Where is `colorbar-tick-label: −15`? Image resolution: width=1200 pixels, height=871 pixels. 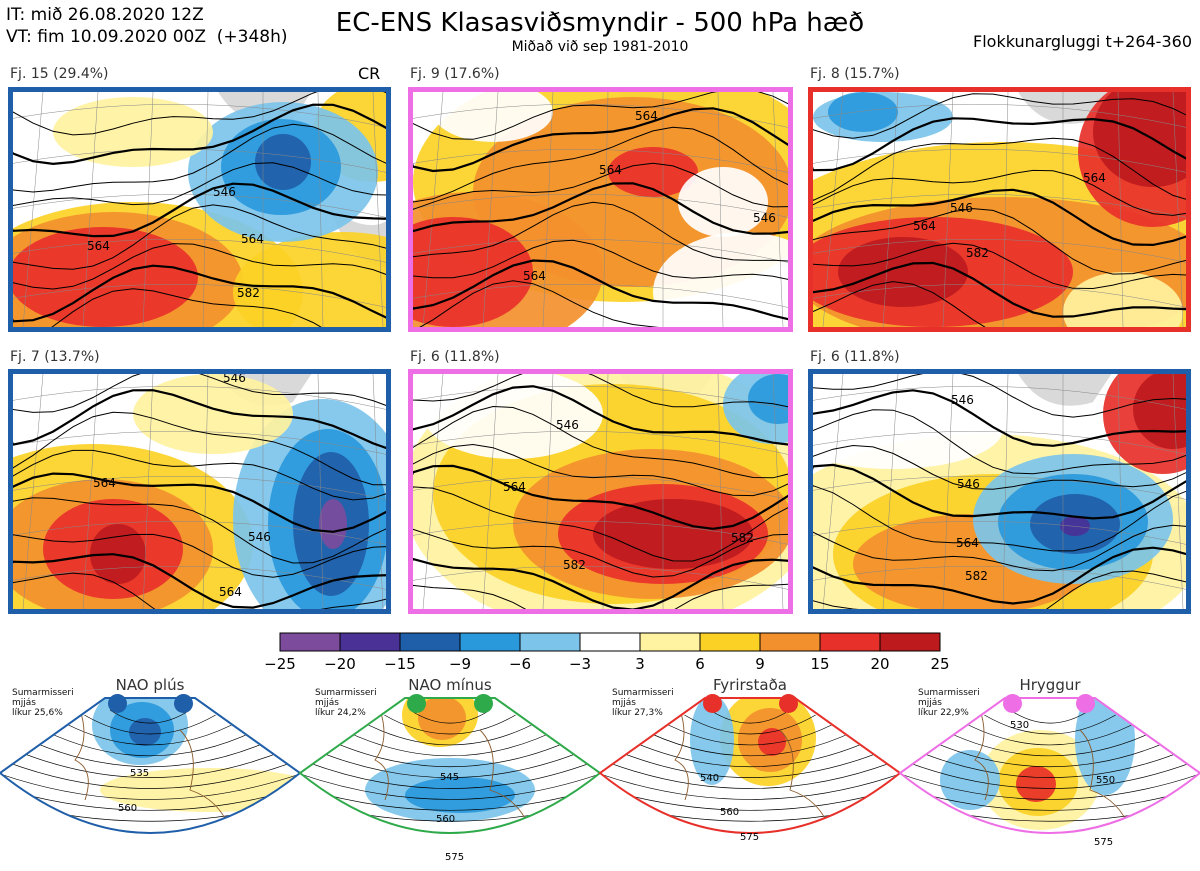 colorbar-tick-label: −15 is located at coordinates (400, 664).